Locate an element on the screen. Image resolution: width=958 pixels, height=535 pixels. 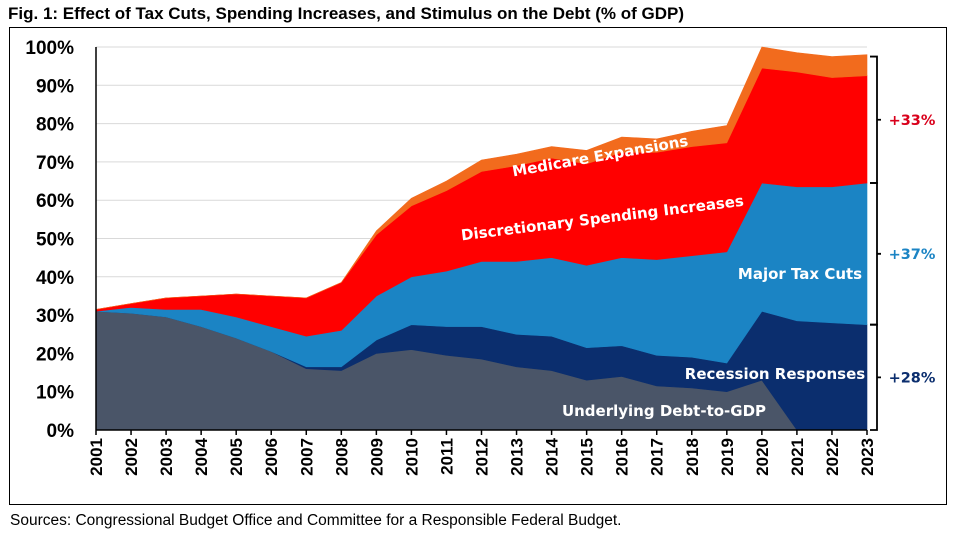
y-tick-label: 80% is located at coordinates (55, 125).